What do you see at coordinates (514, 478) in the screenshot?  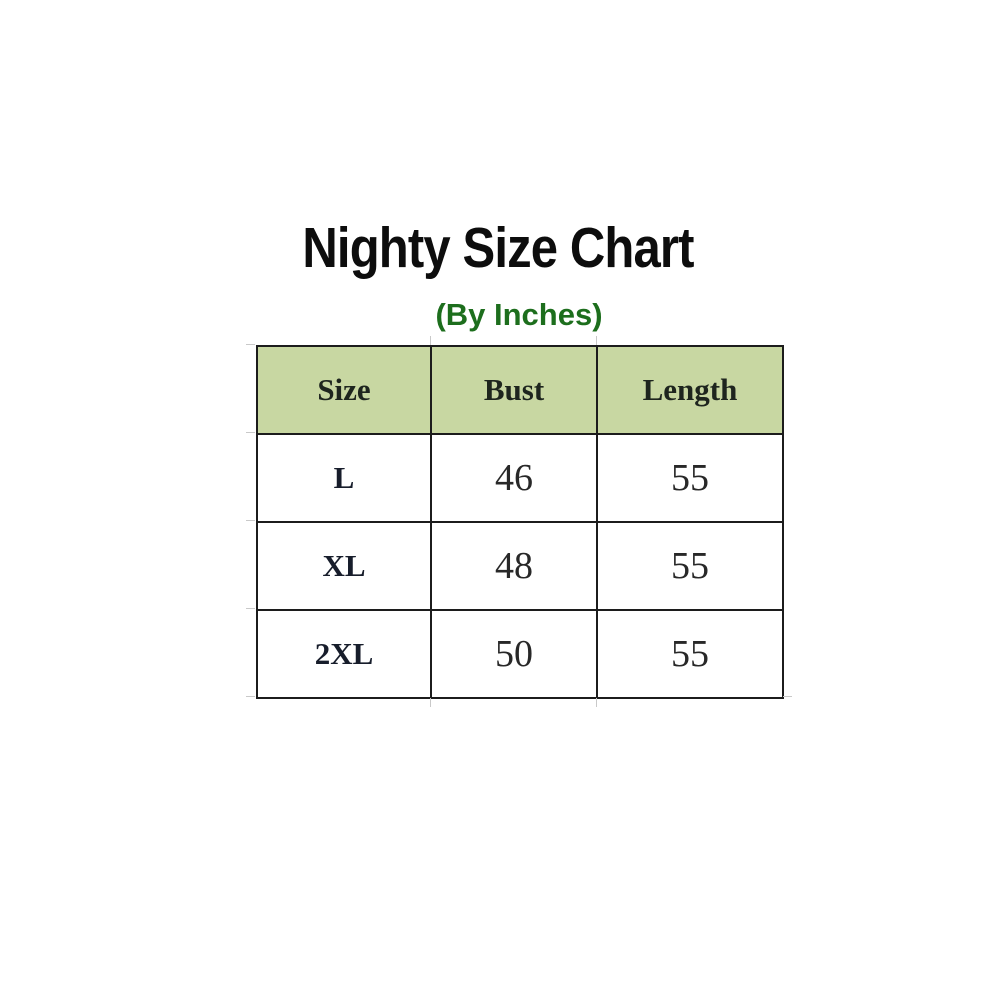 I see `bust-value-l: 46` at bounding box center [514, 478].